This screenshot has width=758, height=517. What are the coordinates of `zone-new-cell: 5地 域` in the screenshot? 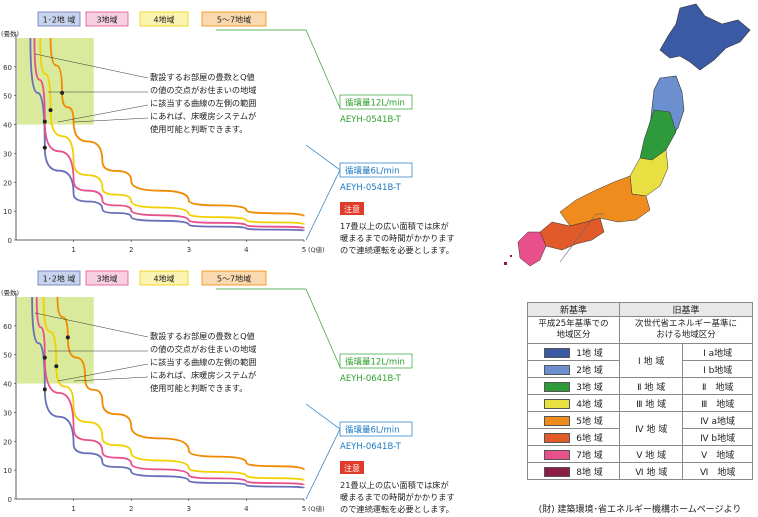 It's located at (573, 420).